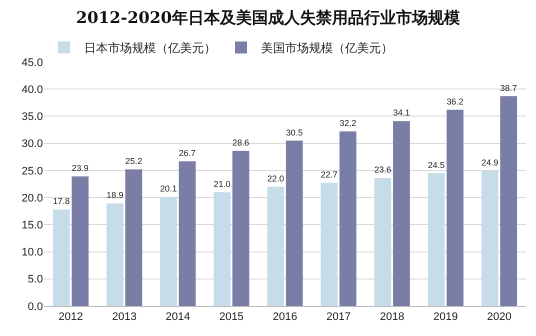 The width and height of the screenshot is (536, 336). I want to click on data-label: 23.6, so click(383, 169).